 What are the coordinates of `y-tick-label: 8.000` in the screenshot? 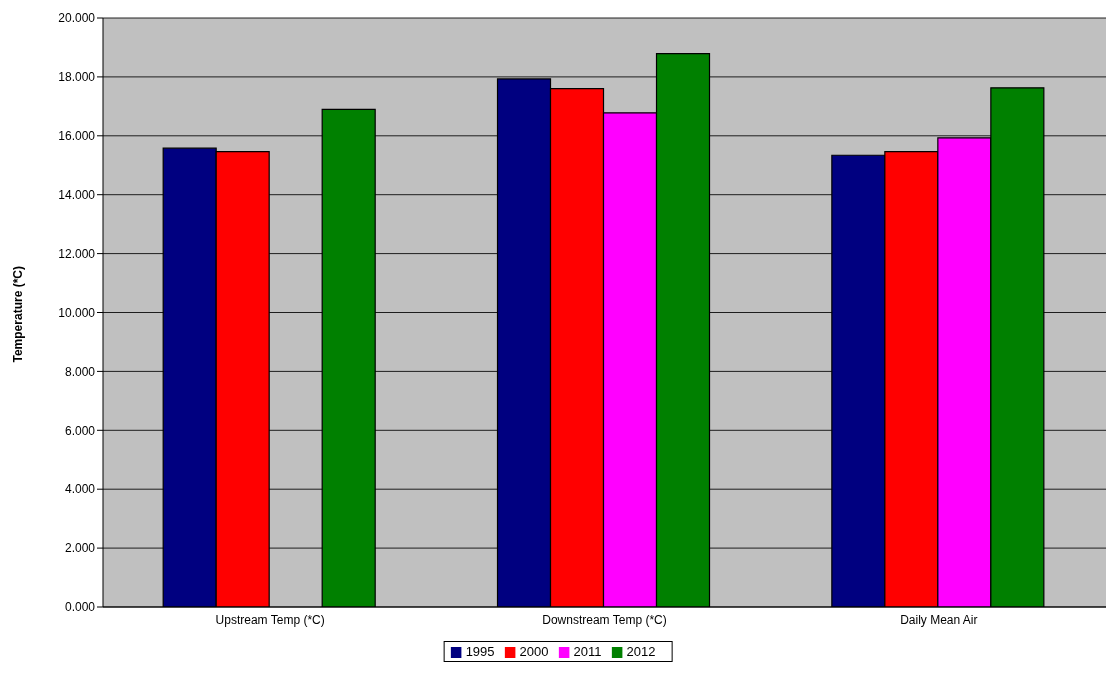 It's located at (80, 371).